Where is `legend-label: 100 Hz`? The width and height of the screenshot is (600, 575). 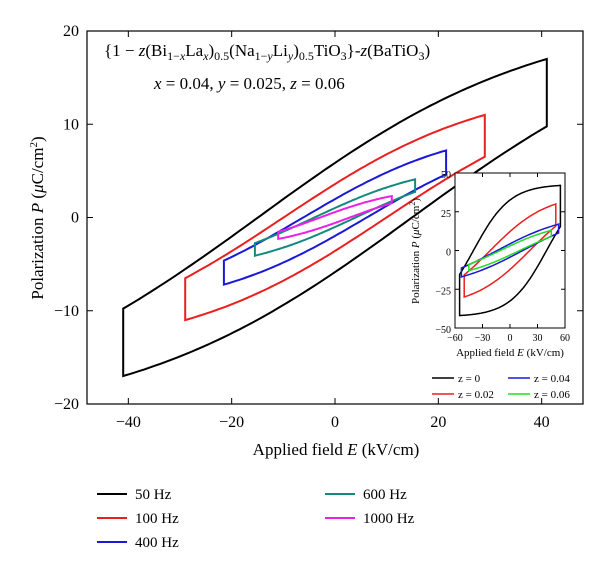
legend-label: 100 Hz is located at coordinates (157, 519).